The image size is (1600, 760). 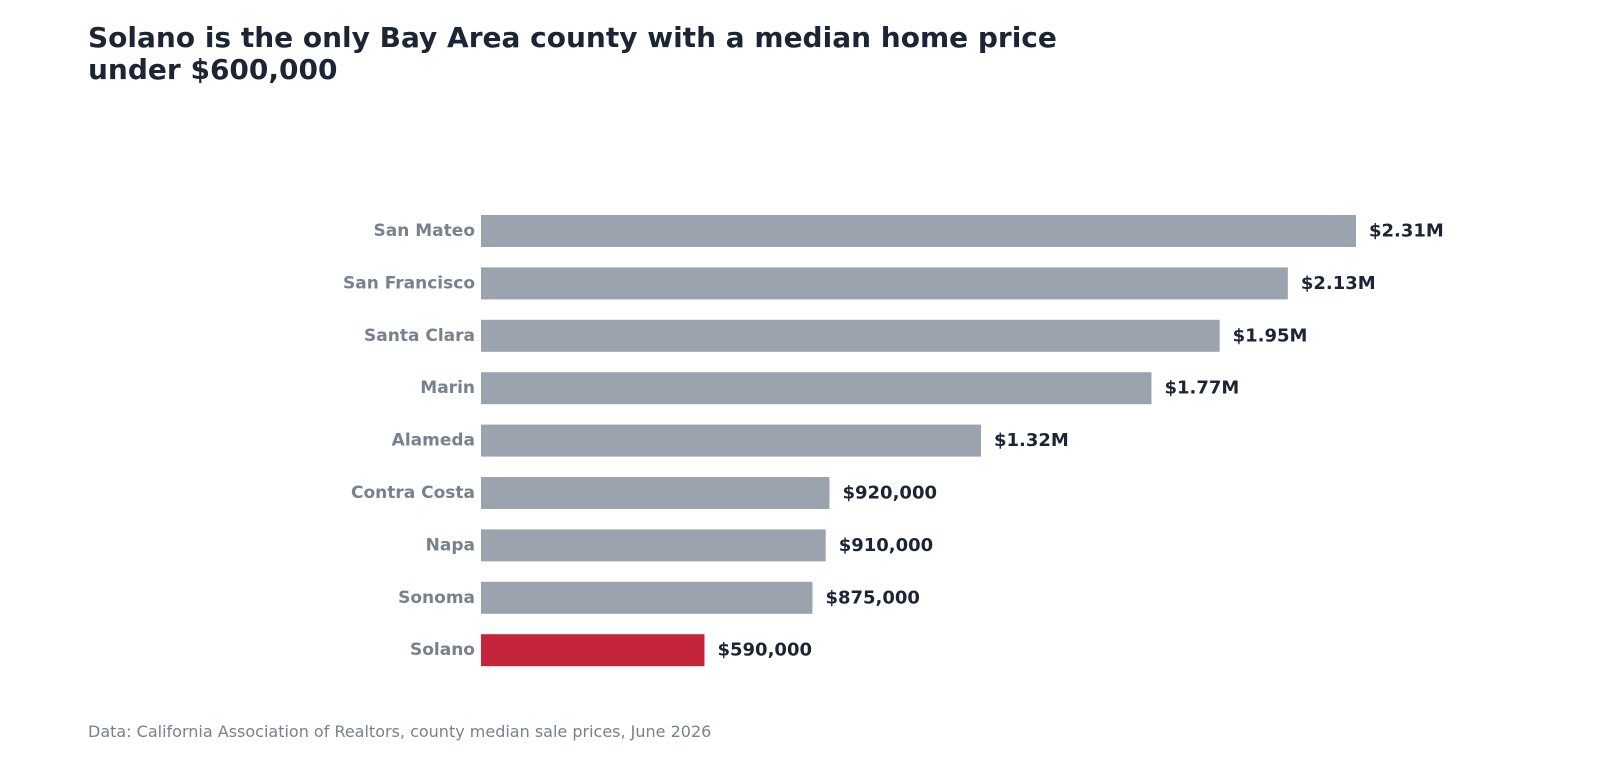 What do you see at coordinates (918, 231) in the screenshot?
I see `bar-san-mateo` at bounding box center [918, 231].